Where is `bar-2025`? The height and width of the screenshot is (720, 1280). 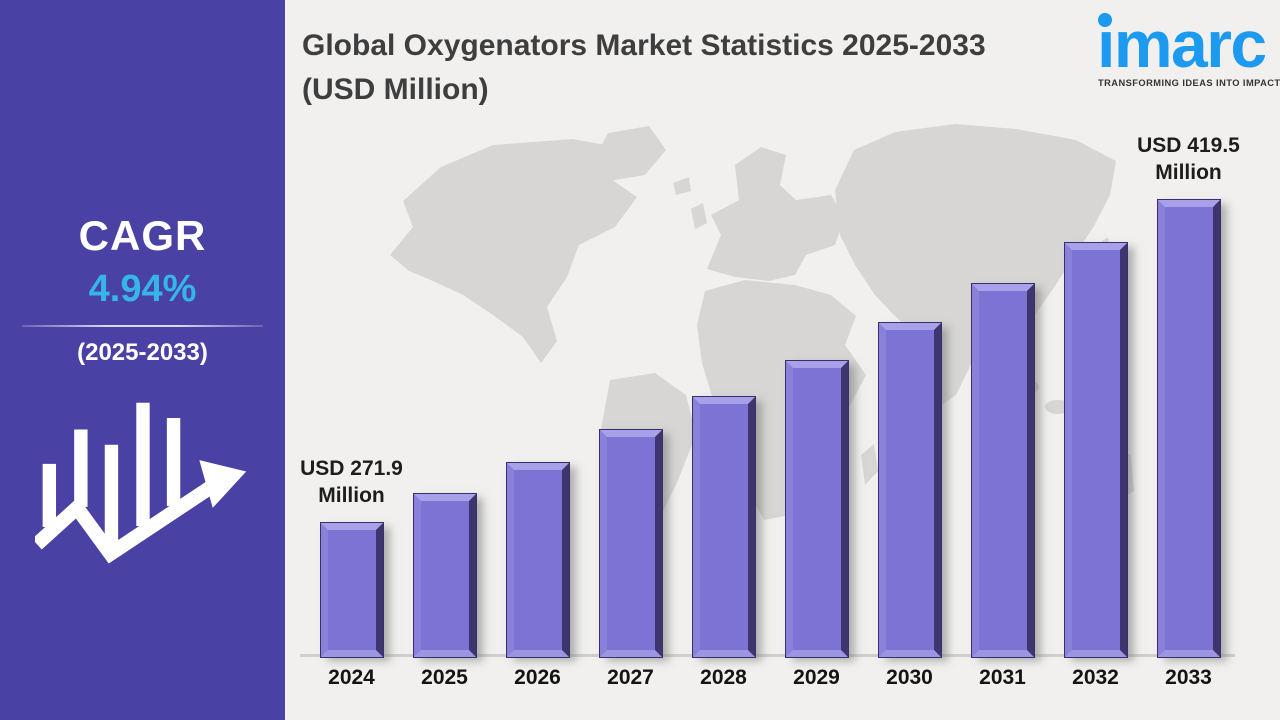 bar-2025 is located at coordinates (444, 575).